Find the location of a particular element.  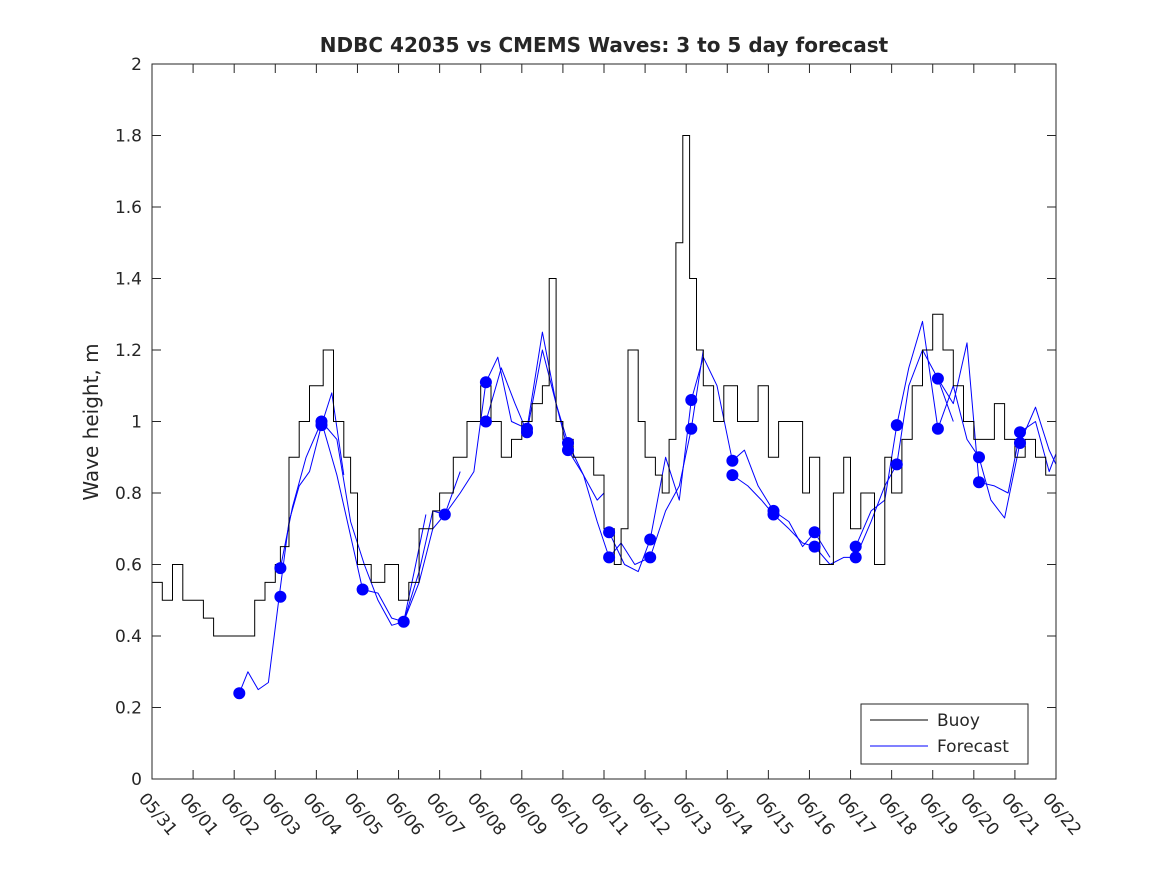

y-tick-label: 1.6 is located at coordinates (128, 208).